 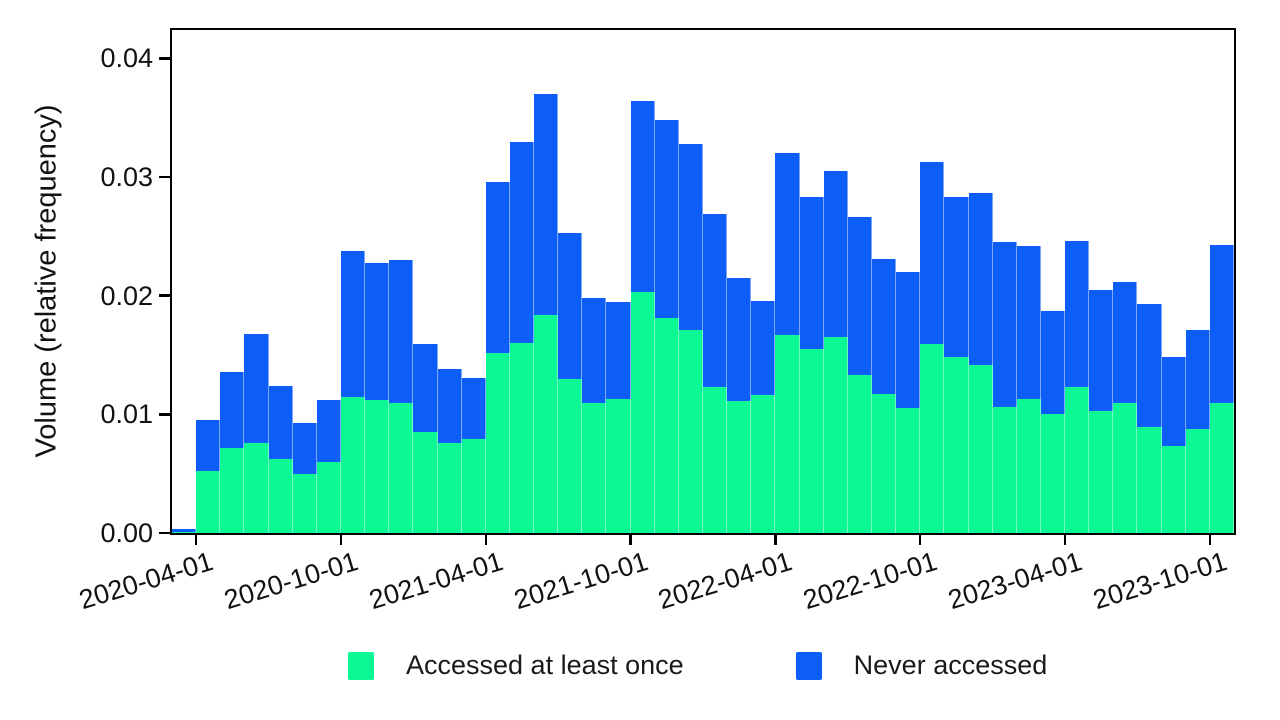 What do you see at coordinates (361, 665) in the screenshot?
I see `legend-swatch` at bounding box center [361, 665].